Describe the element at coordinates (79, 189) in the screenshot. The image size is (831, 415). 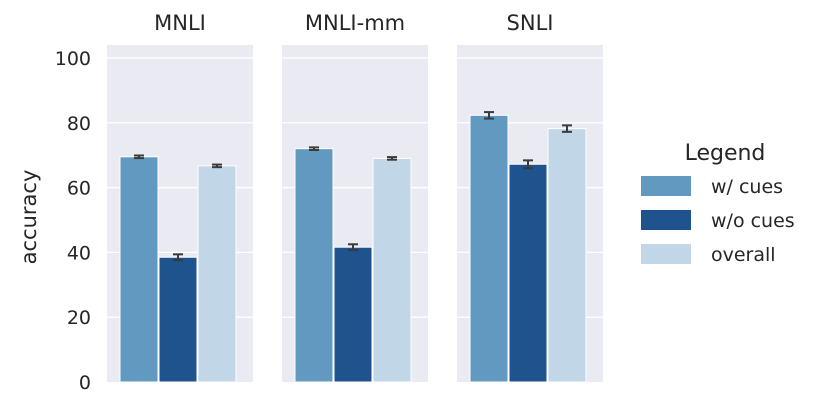
I see `y-tick-label: 60` at that location.